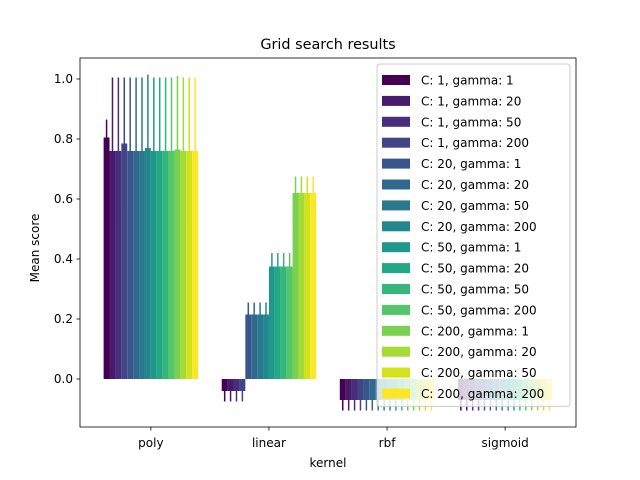  I want to click on legend-label: C: 1, gamma: 50, so click(471, 122).